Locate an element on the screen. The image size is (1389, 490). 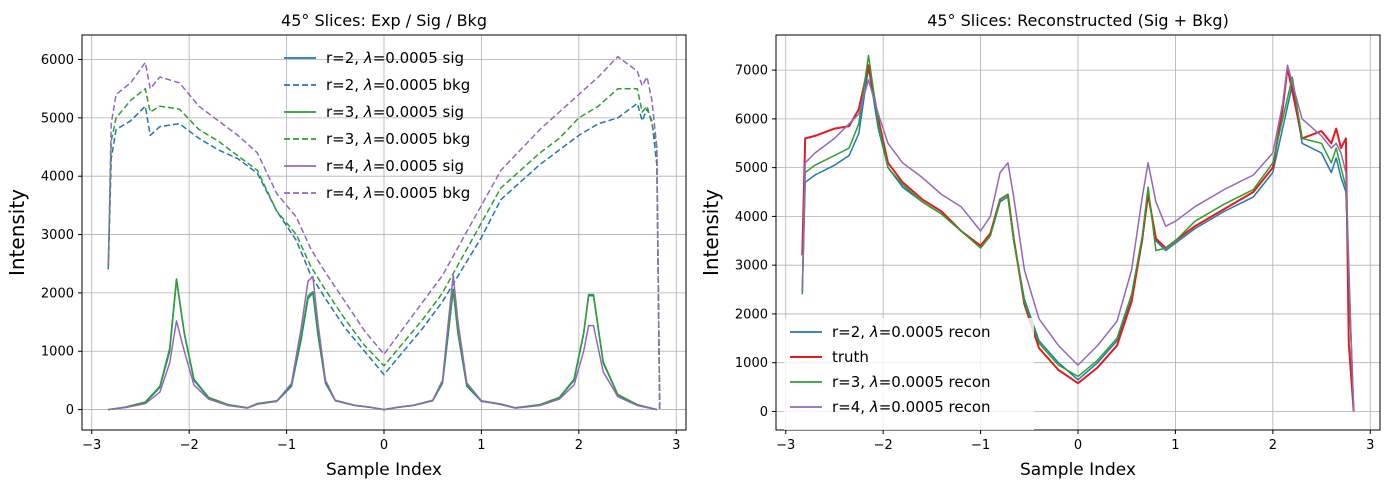
legend-label: truth is located at coordinates (850, 357).